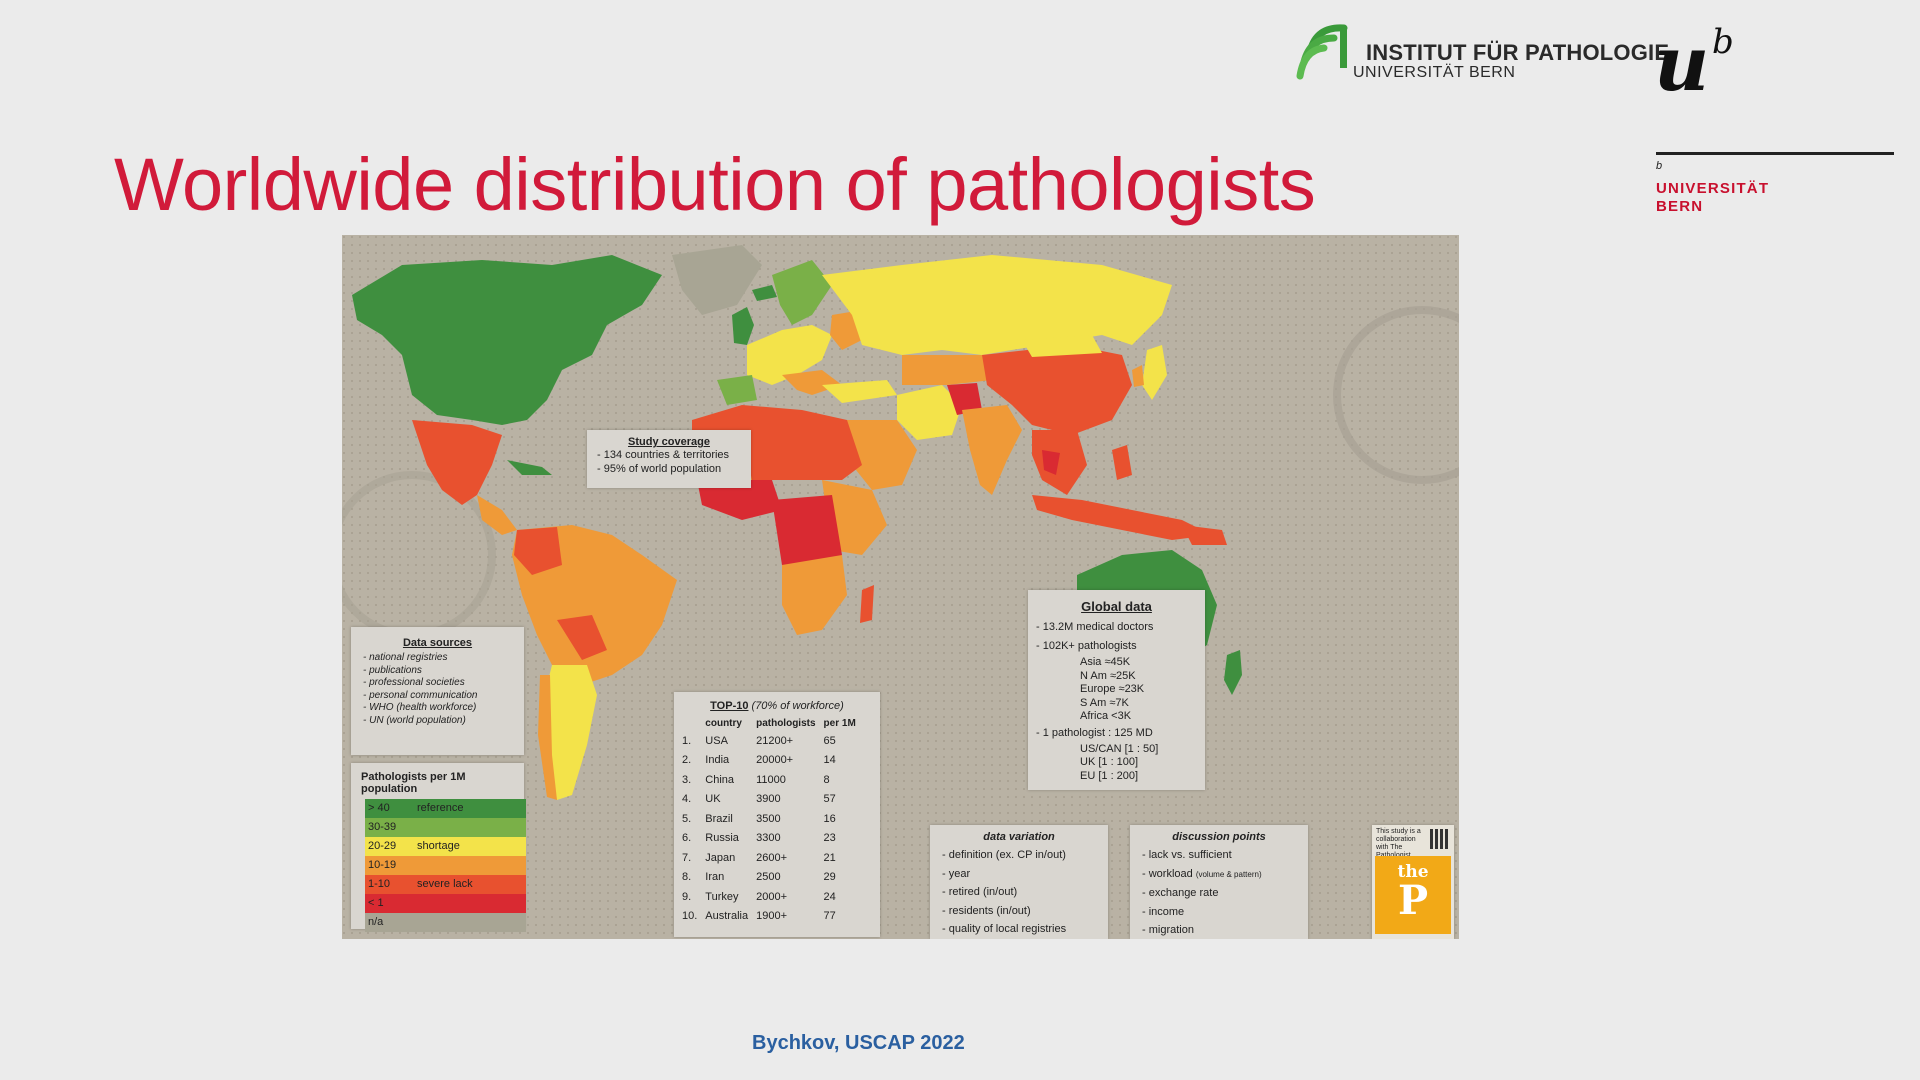 This screenshot has width=1920, height=1080. I want to click on slide-title: Worldwide distribution of pathologists, so click(715, 184).